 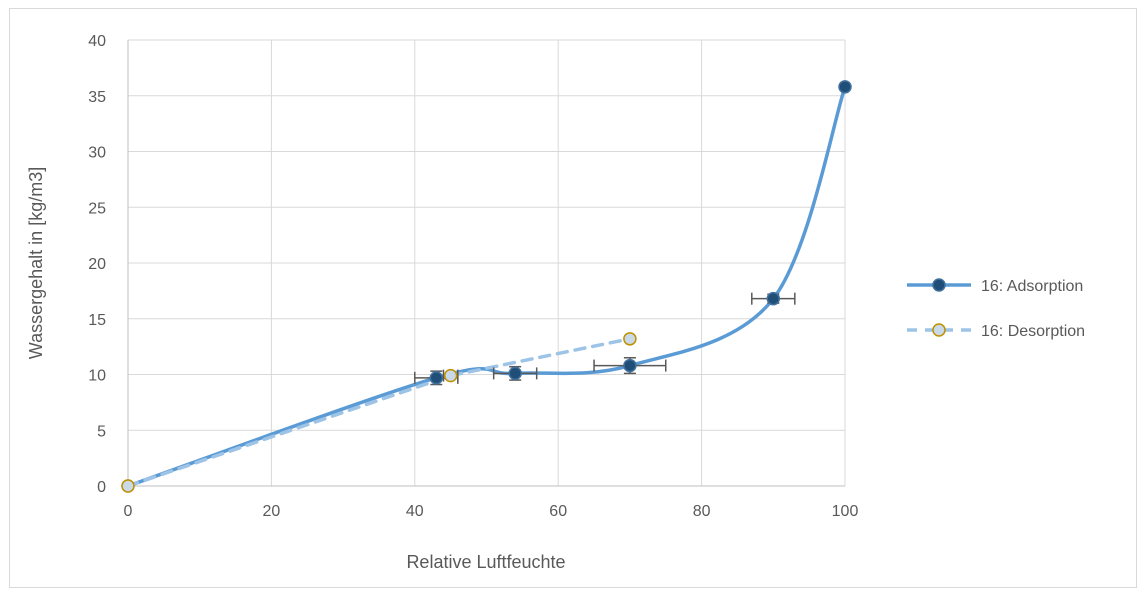 What do you see at coordinates (558, 511) in the screenshot?
I see `x-tick-label: 60` at bounding box center [558, 511].